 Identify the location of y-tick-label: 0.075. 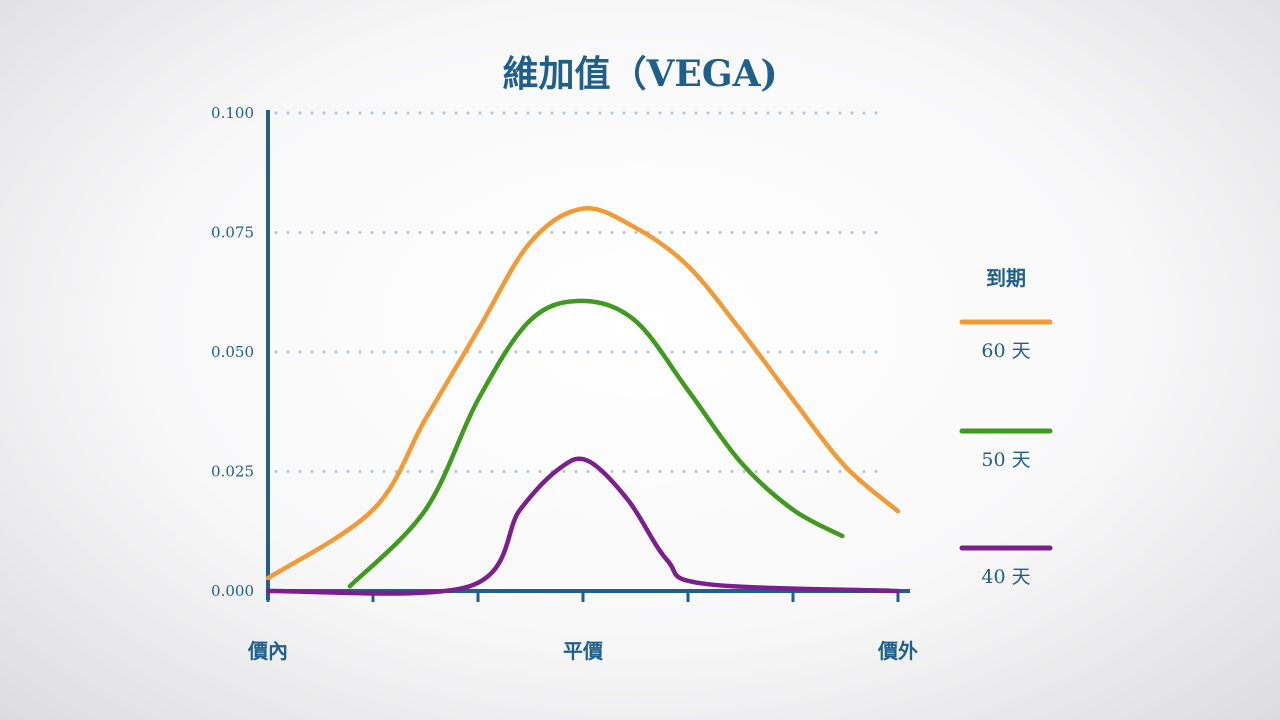
(232, 233).